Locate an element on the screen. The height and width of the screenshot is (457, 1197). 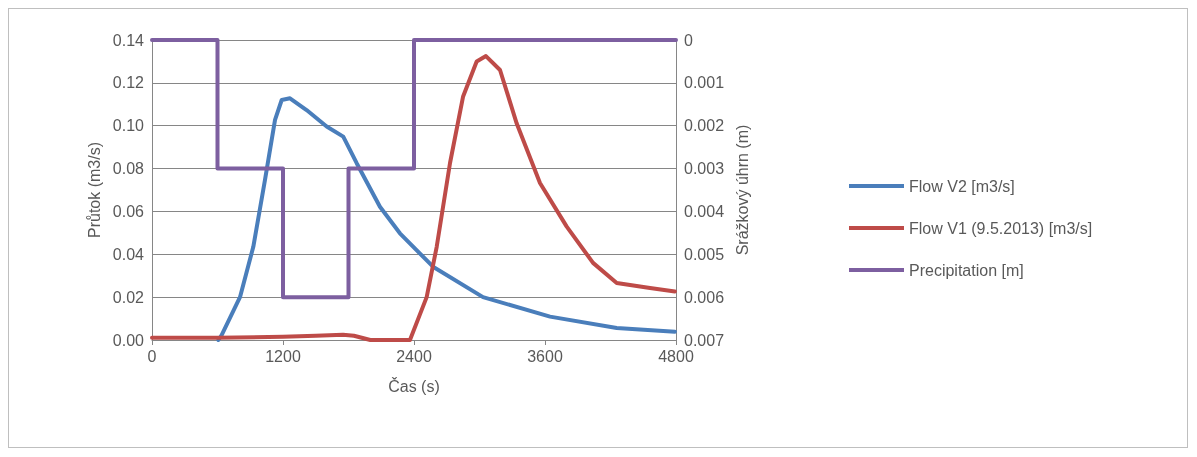
y2-tick-label: 0.005 is located at coordinates (704, 254).